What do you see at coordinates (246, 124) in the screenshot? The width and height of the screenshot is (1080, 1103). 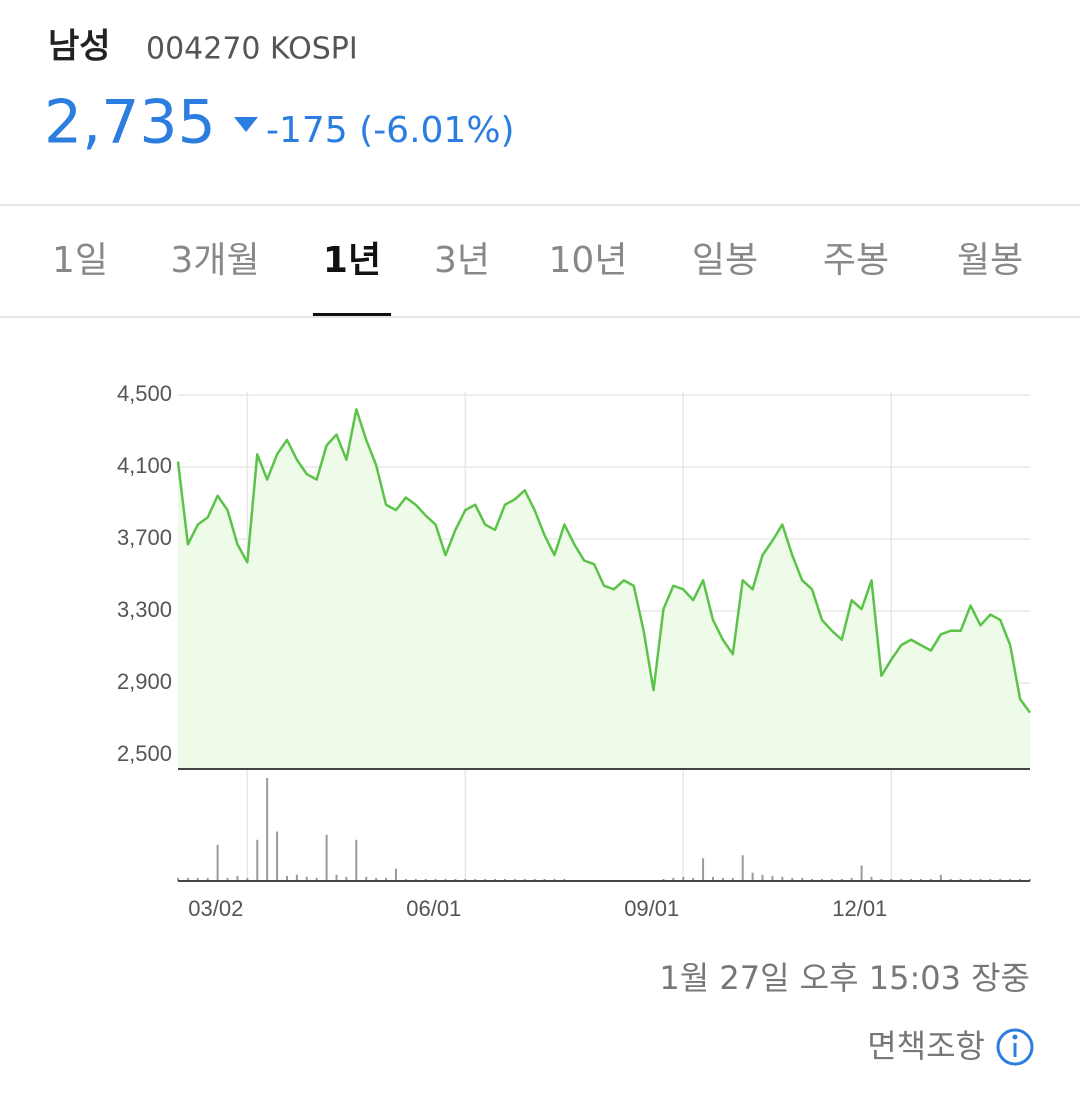 I see `down-arrow` at bounding box center [246, 124].